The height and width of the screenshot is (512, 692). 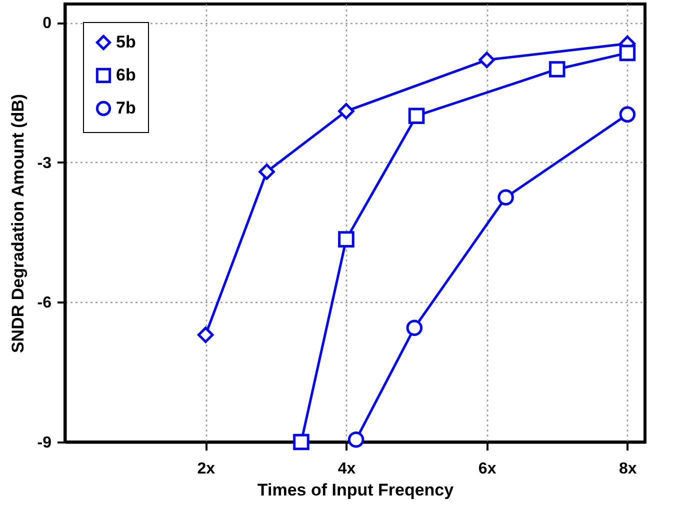 I want to click on legend-label: 7b, so click(x=126, y=108).